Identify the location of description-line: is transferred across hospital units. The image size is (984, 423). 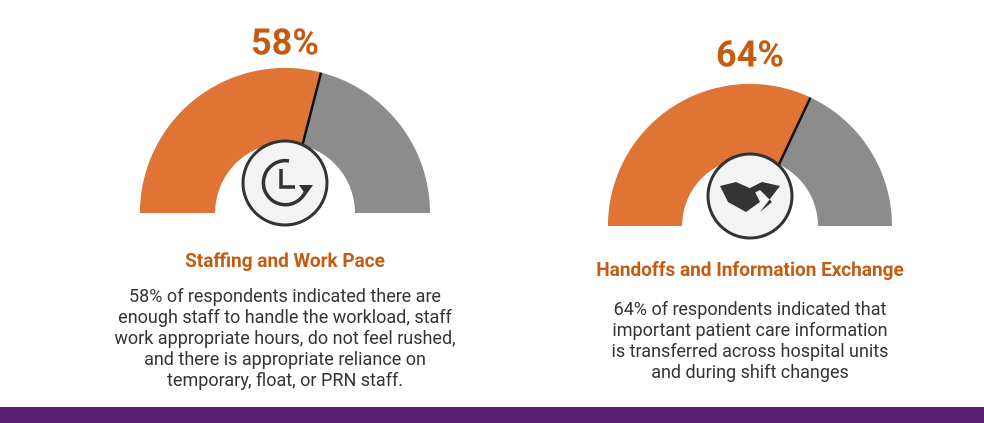
(750, 351).